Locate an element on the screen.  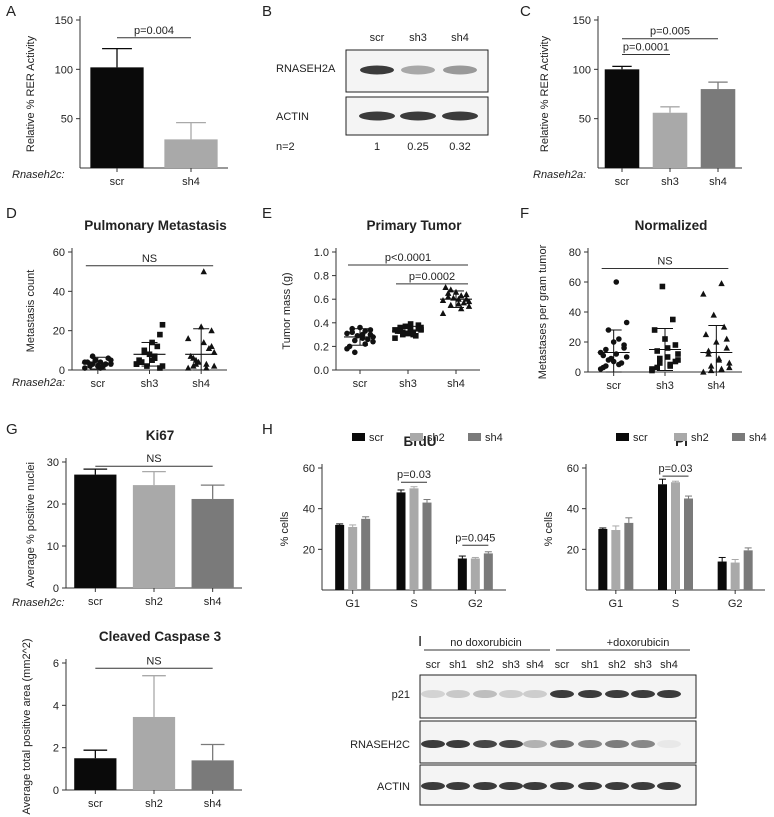
y-axis-label: Metastasis count is located at coordinates (31, 311).